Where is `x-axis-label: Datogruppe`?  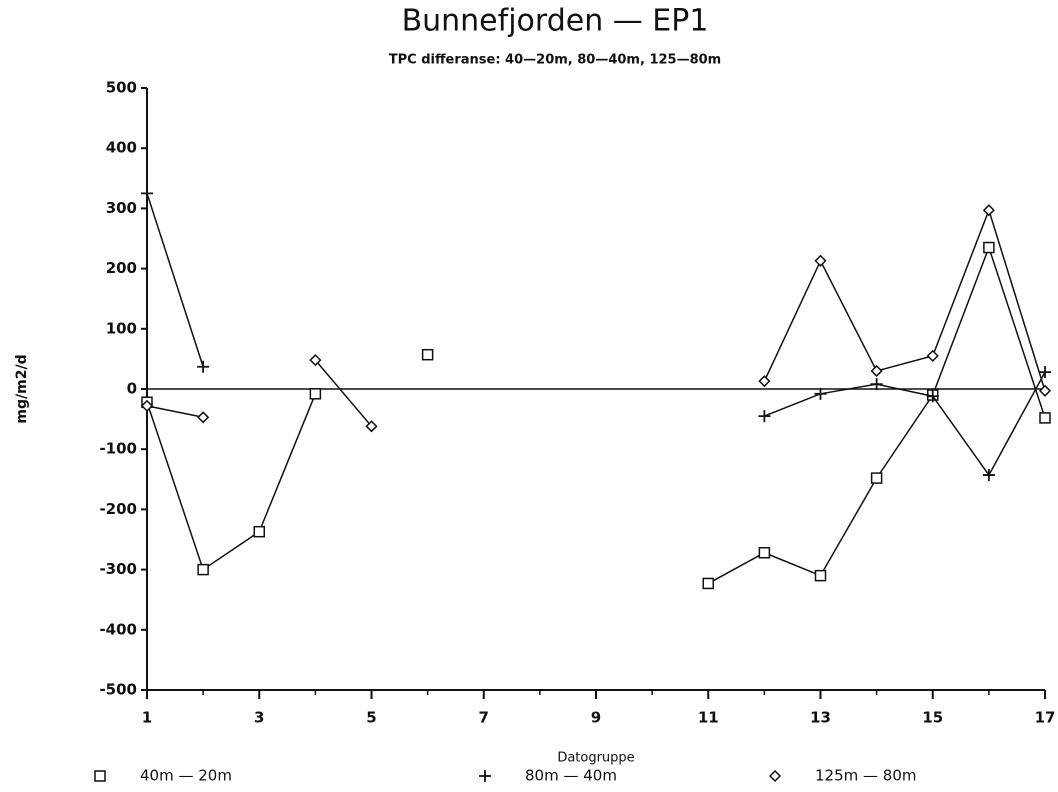
x-axis-label: Datogruppe is located at coordinates (595, 758).